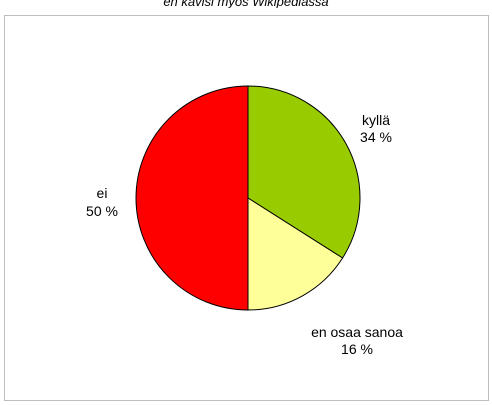  Describe the element at coordinates (357, 349) in the screenshot. I see `slice-value-en-osaa-sanoa: 16 %` at that location.